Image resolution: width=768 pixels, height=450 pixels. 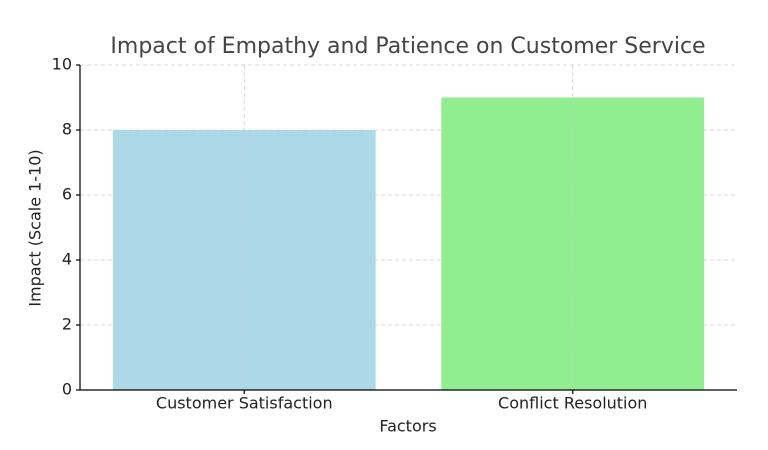 I want to click on x-tick-label: Conflict Resolution, so click(x=572, y=403).